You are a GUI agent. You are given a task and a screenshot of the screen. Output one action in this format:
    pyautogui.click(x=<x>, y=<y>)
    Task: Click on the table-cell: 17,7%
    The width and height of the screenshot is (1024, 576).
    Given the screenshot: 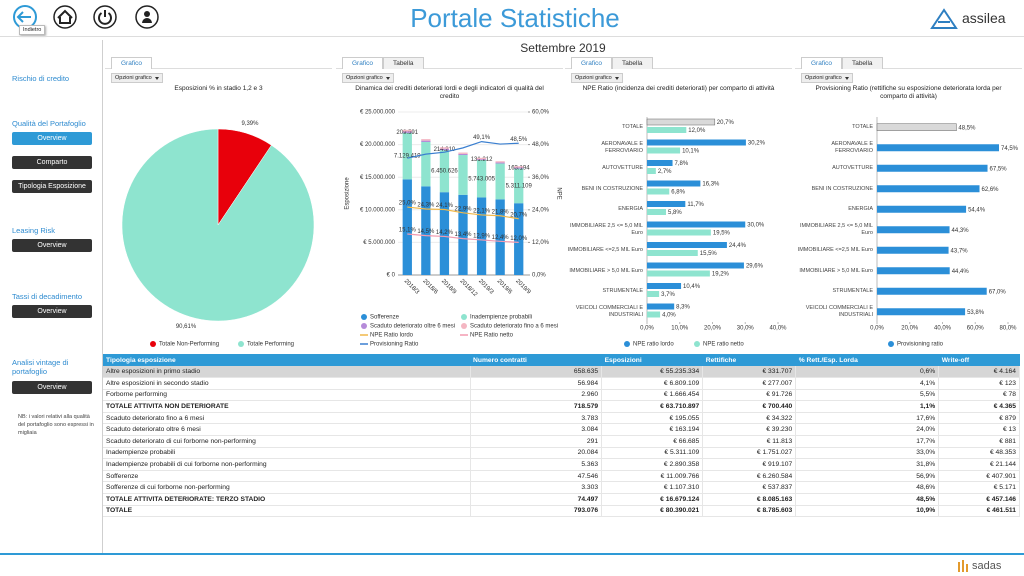 What is the action you would take?
    pyautogui.click(x=867, y=441)
    